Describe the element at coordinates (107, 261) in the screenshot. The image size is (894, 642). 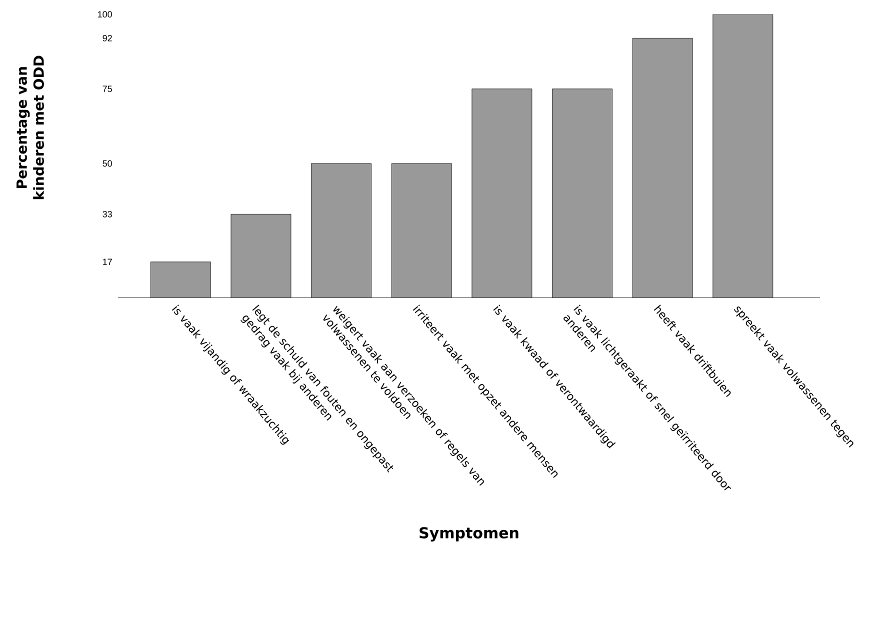
I see `y-tick-label: 17` at that location.